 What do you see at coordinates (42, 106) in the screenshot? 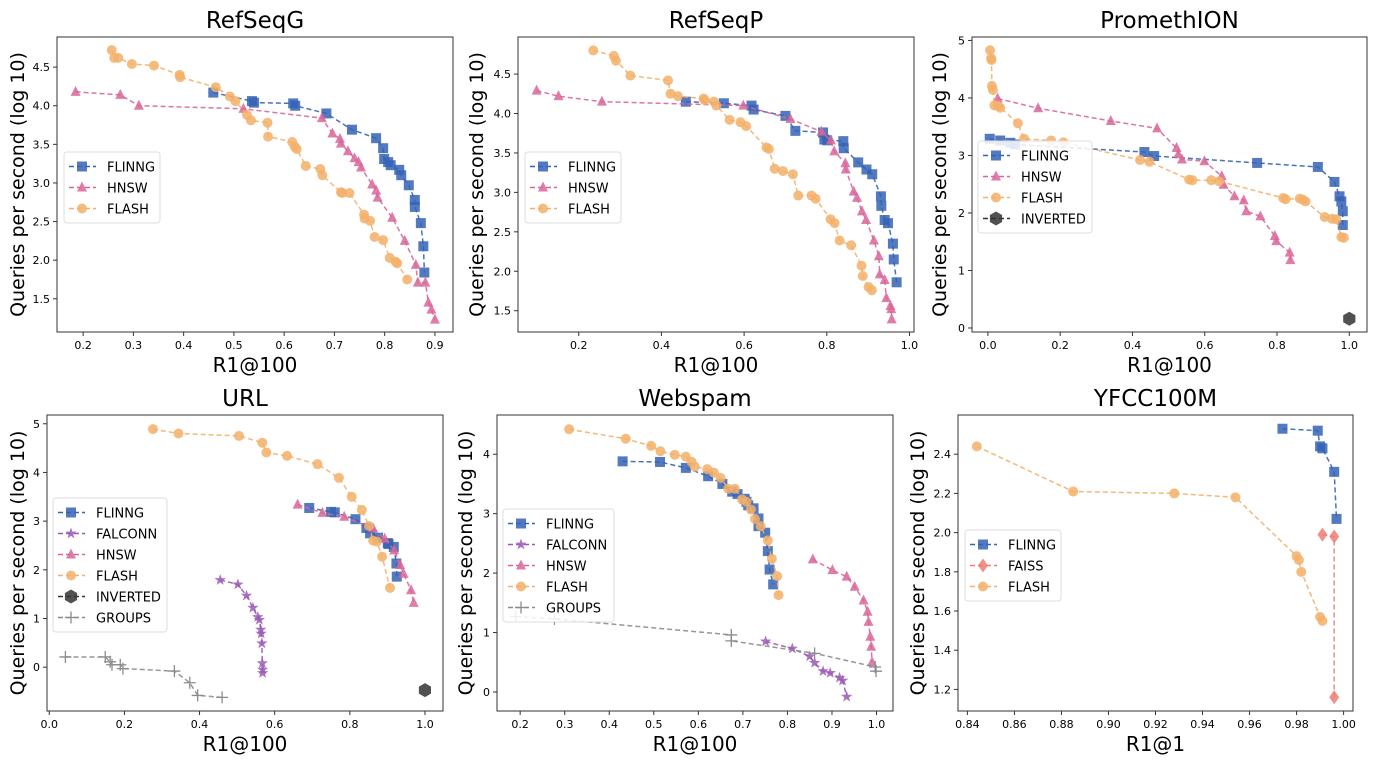
I see `y-tick-label: 4.0` at bounding box center [42, 106].